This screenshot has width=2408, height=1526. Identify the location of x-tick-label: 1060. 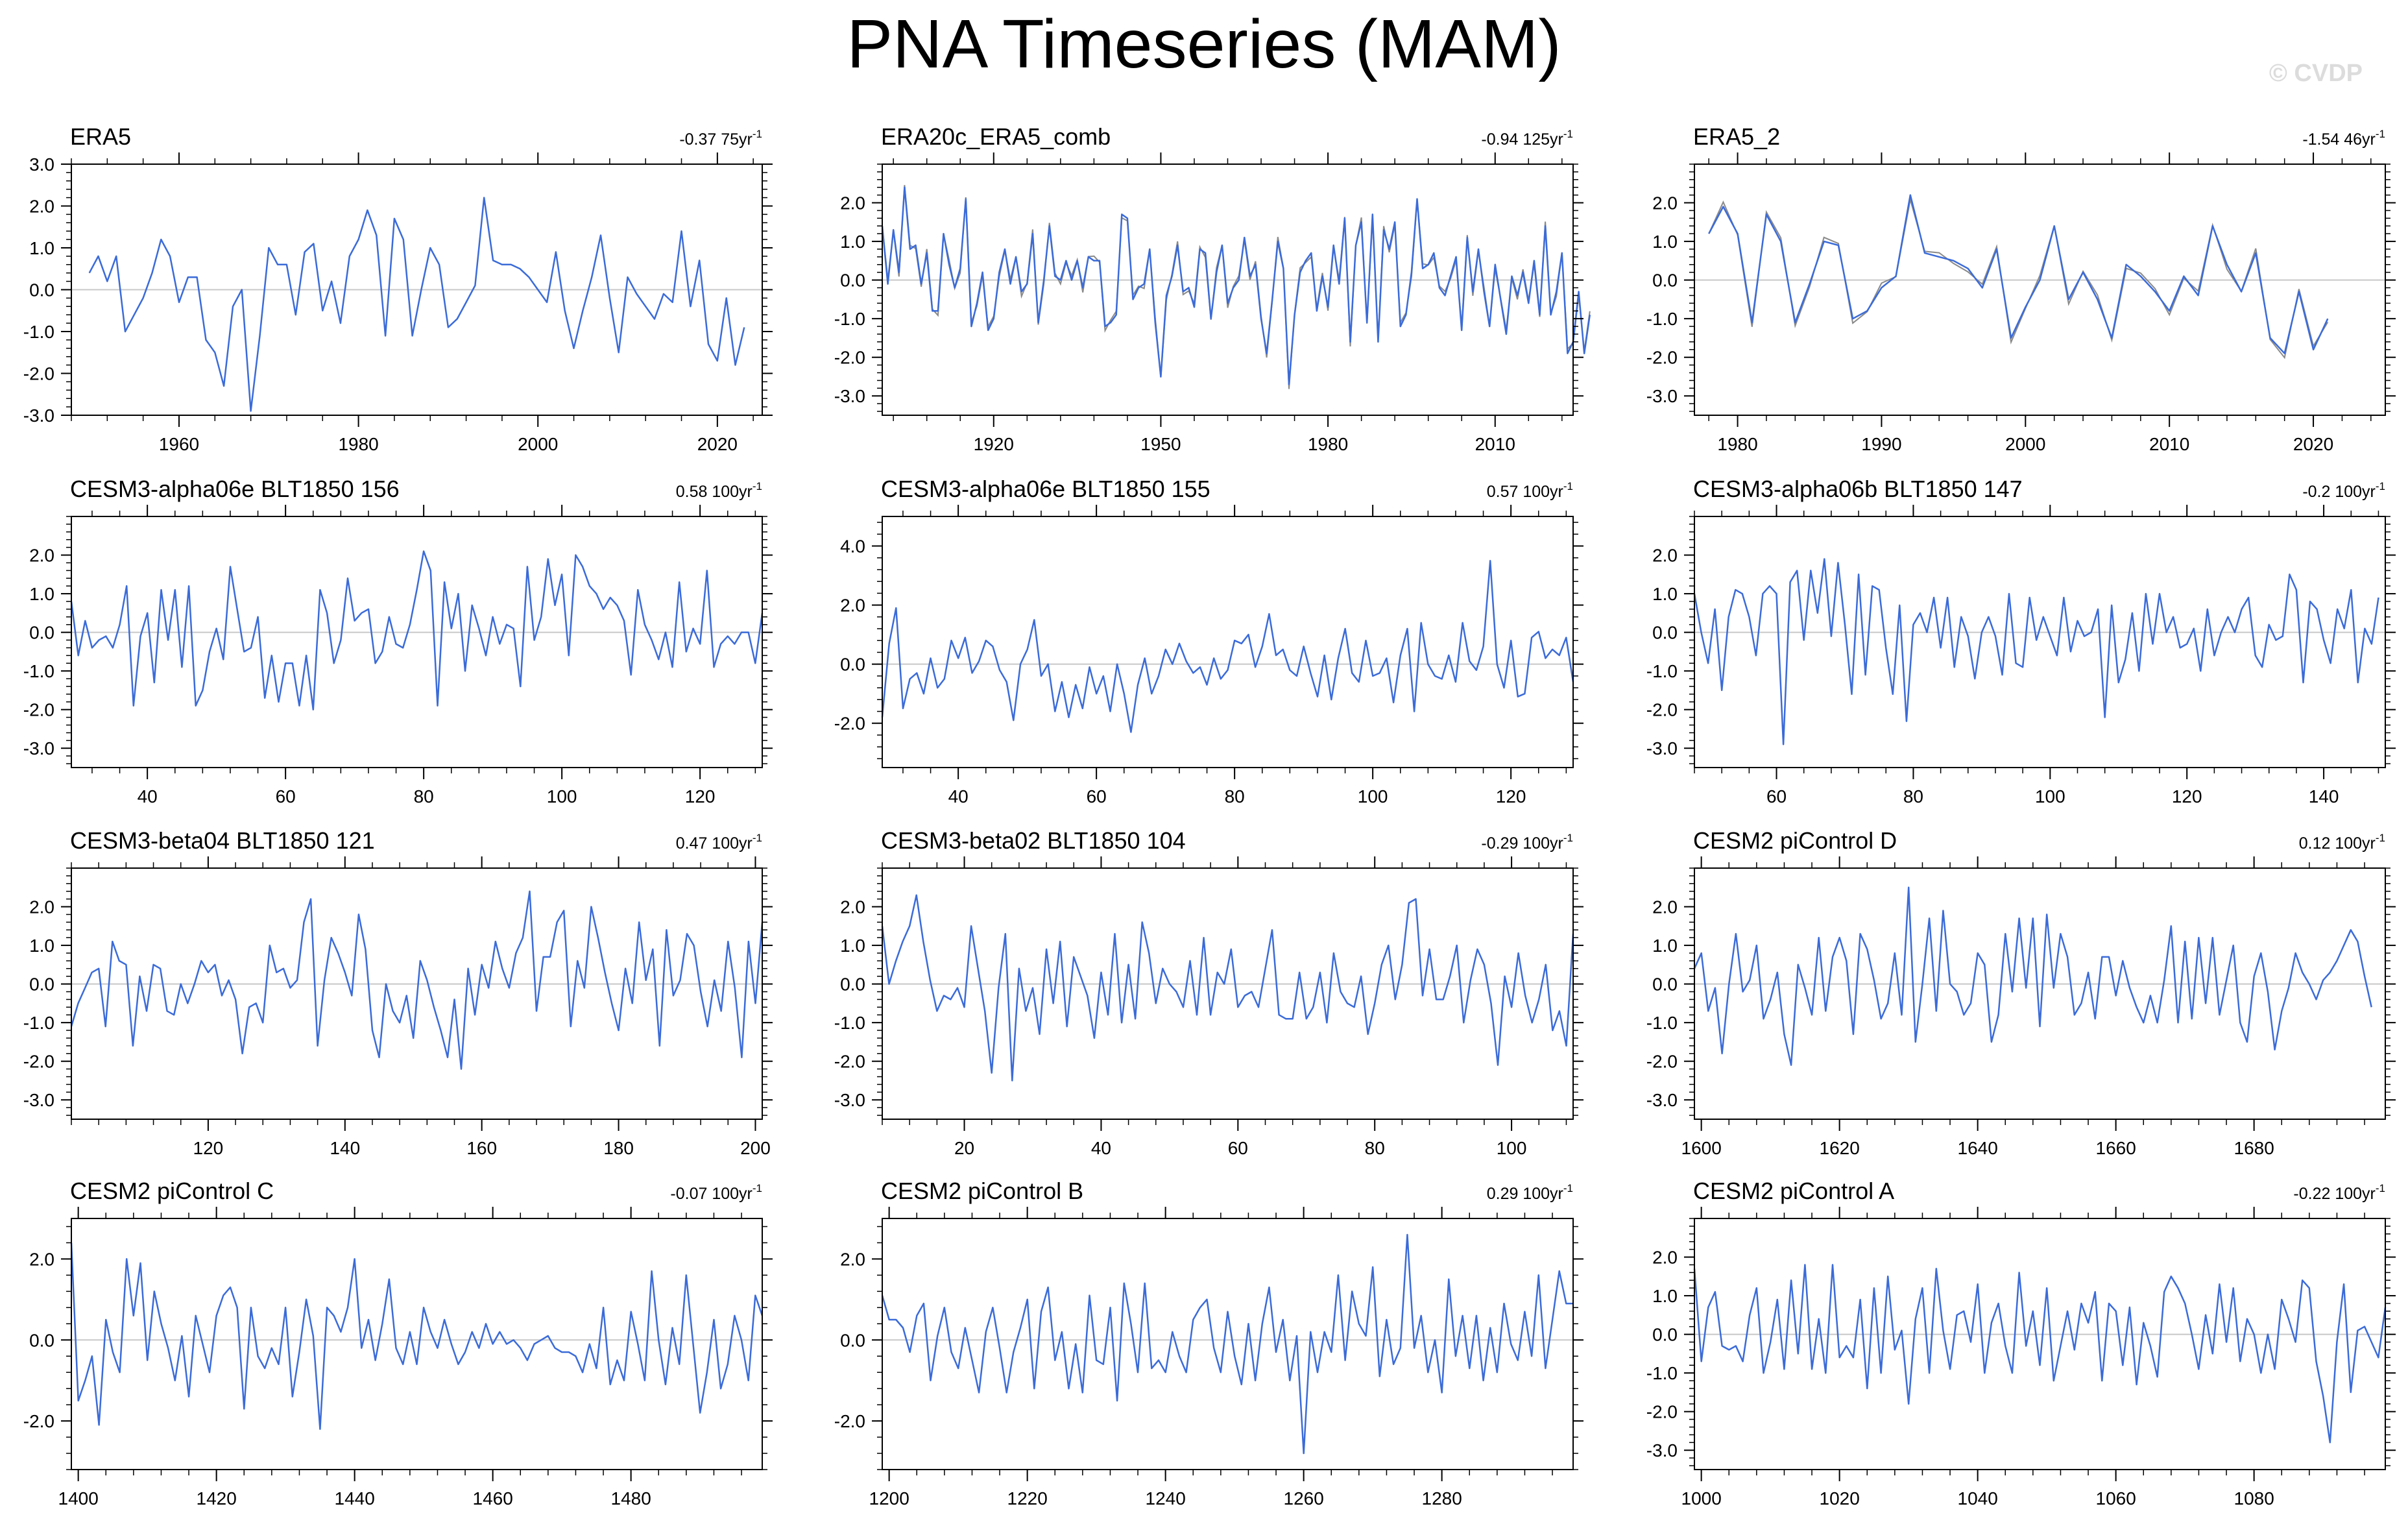
(2116, 1498).